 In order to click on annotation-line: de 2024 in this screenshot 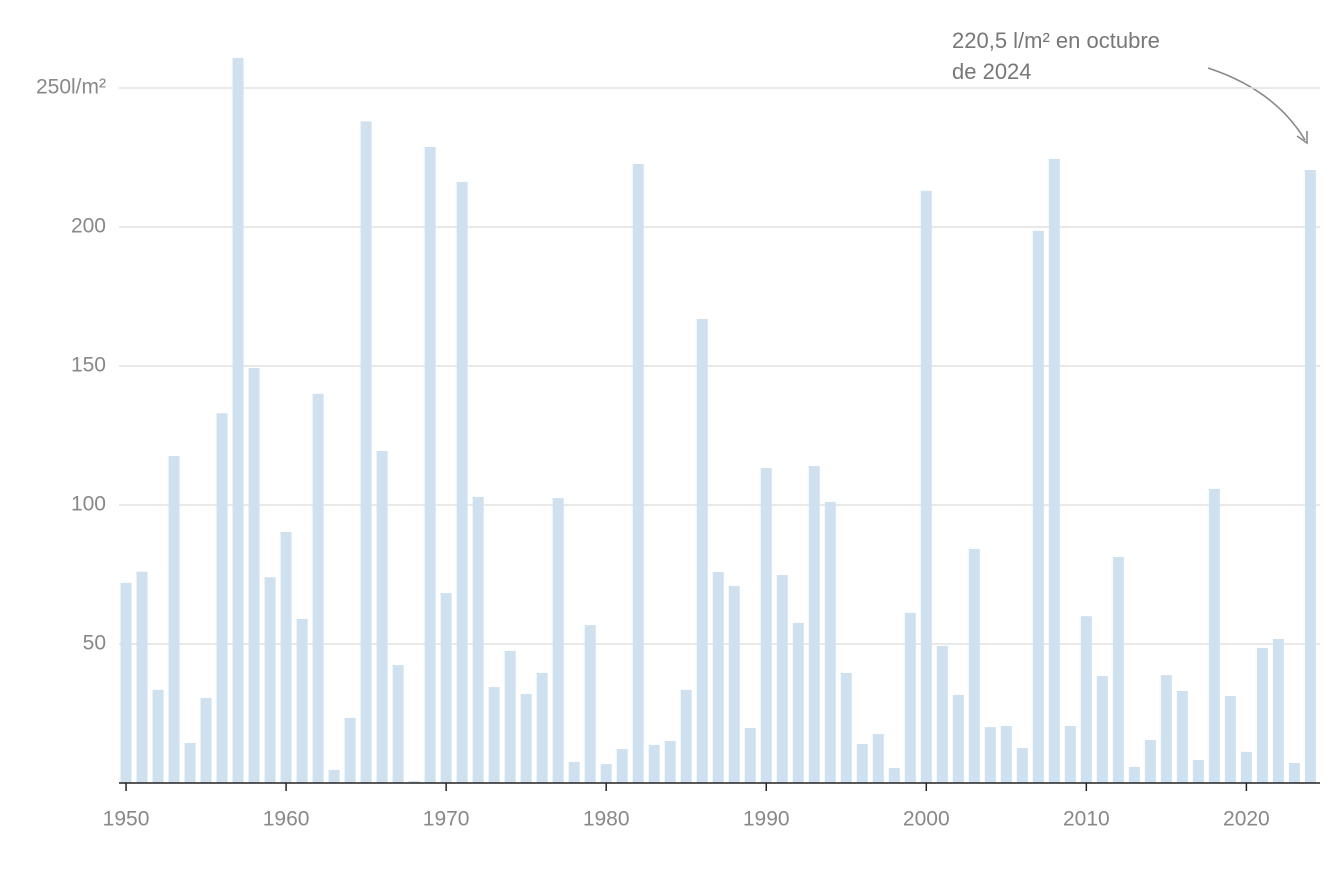, I will do `click(992, 71)`.